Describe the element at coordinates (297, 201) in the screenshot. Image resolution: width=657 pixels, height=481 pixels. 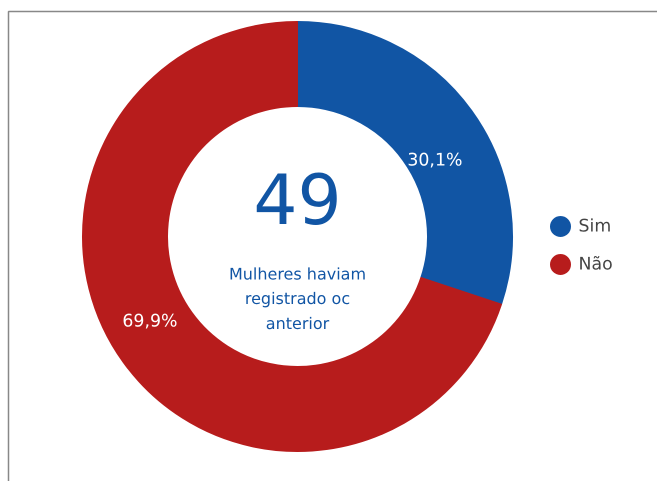
I see `text: 49` at that location.